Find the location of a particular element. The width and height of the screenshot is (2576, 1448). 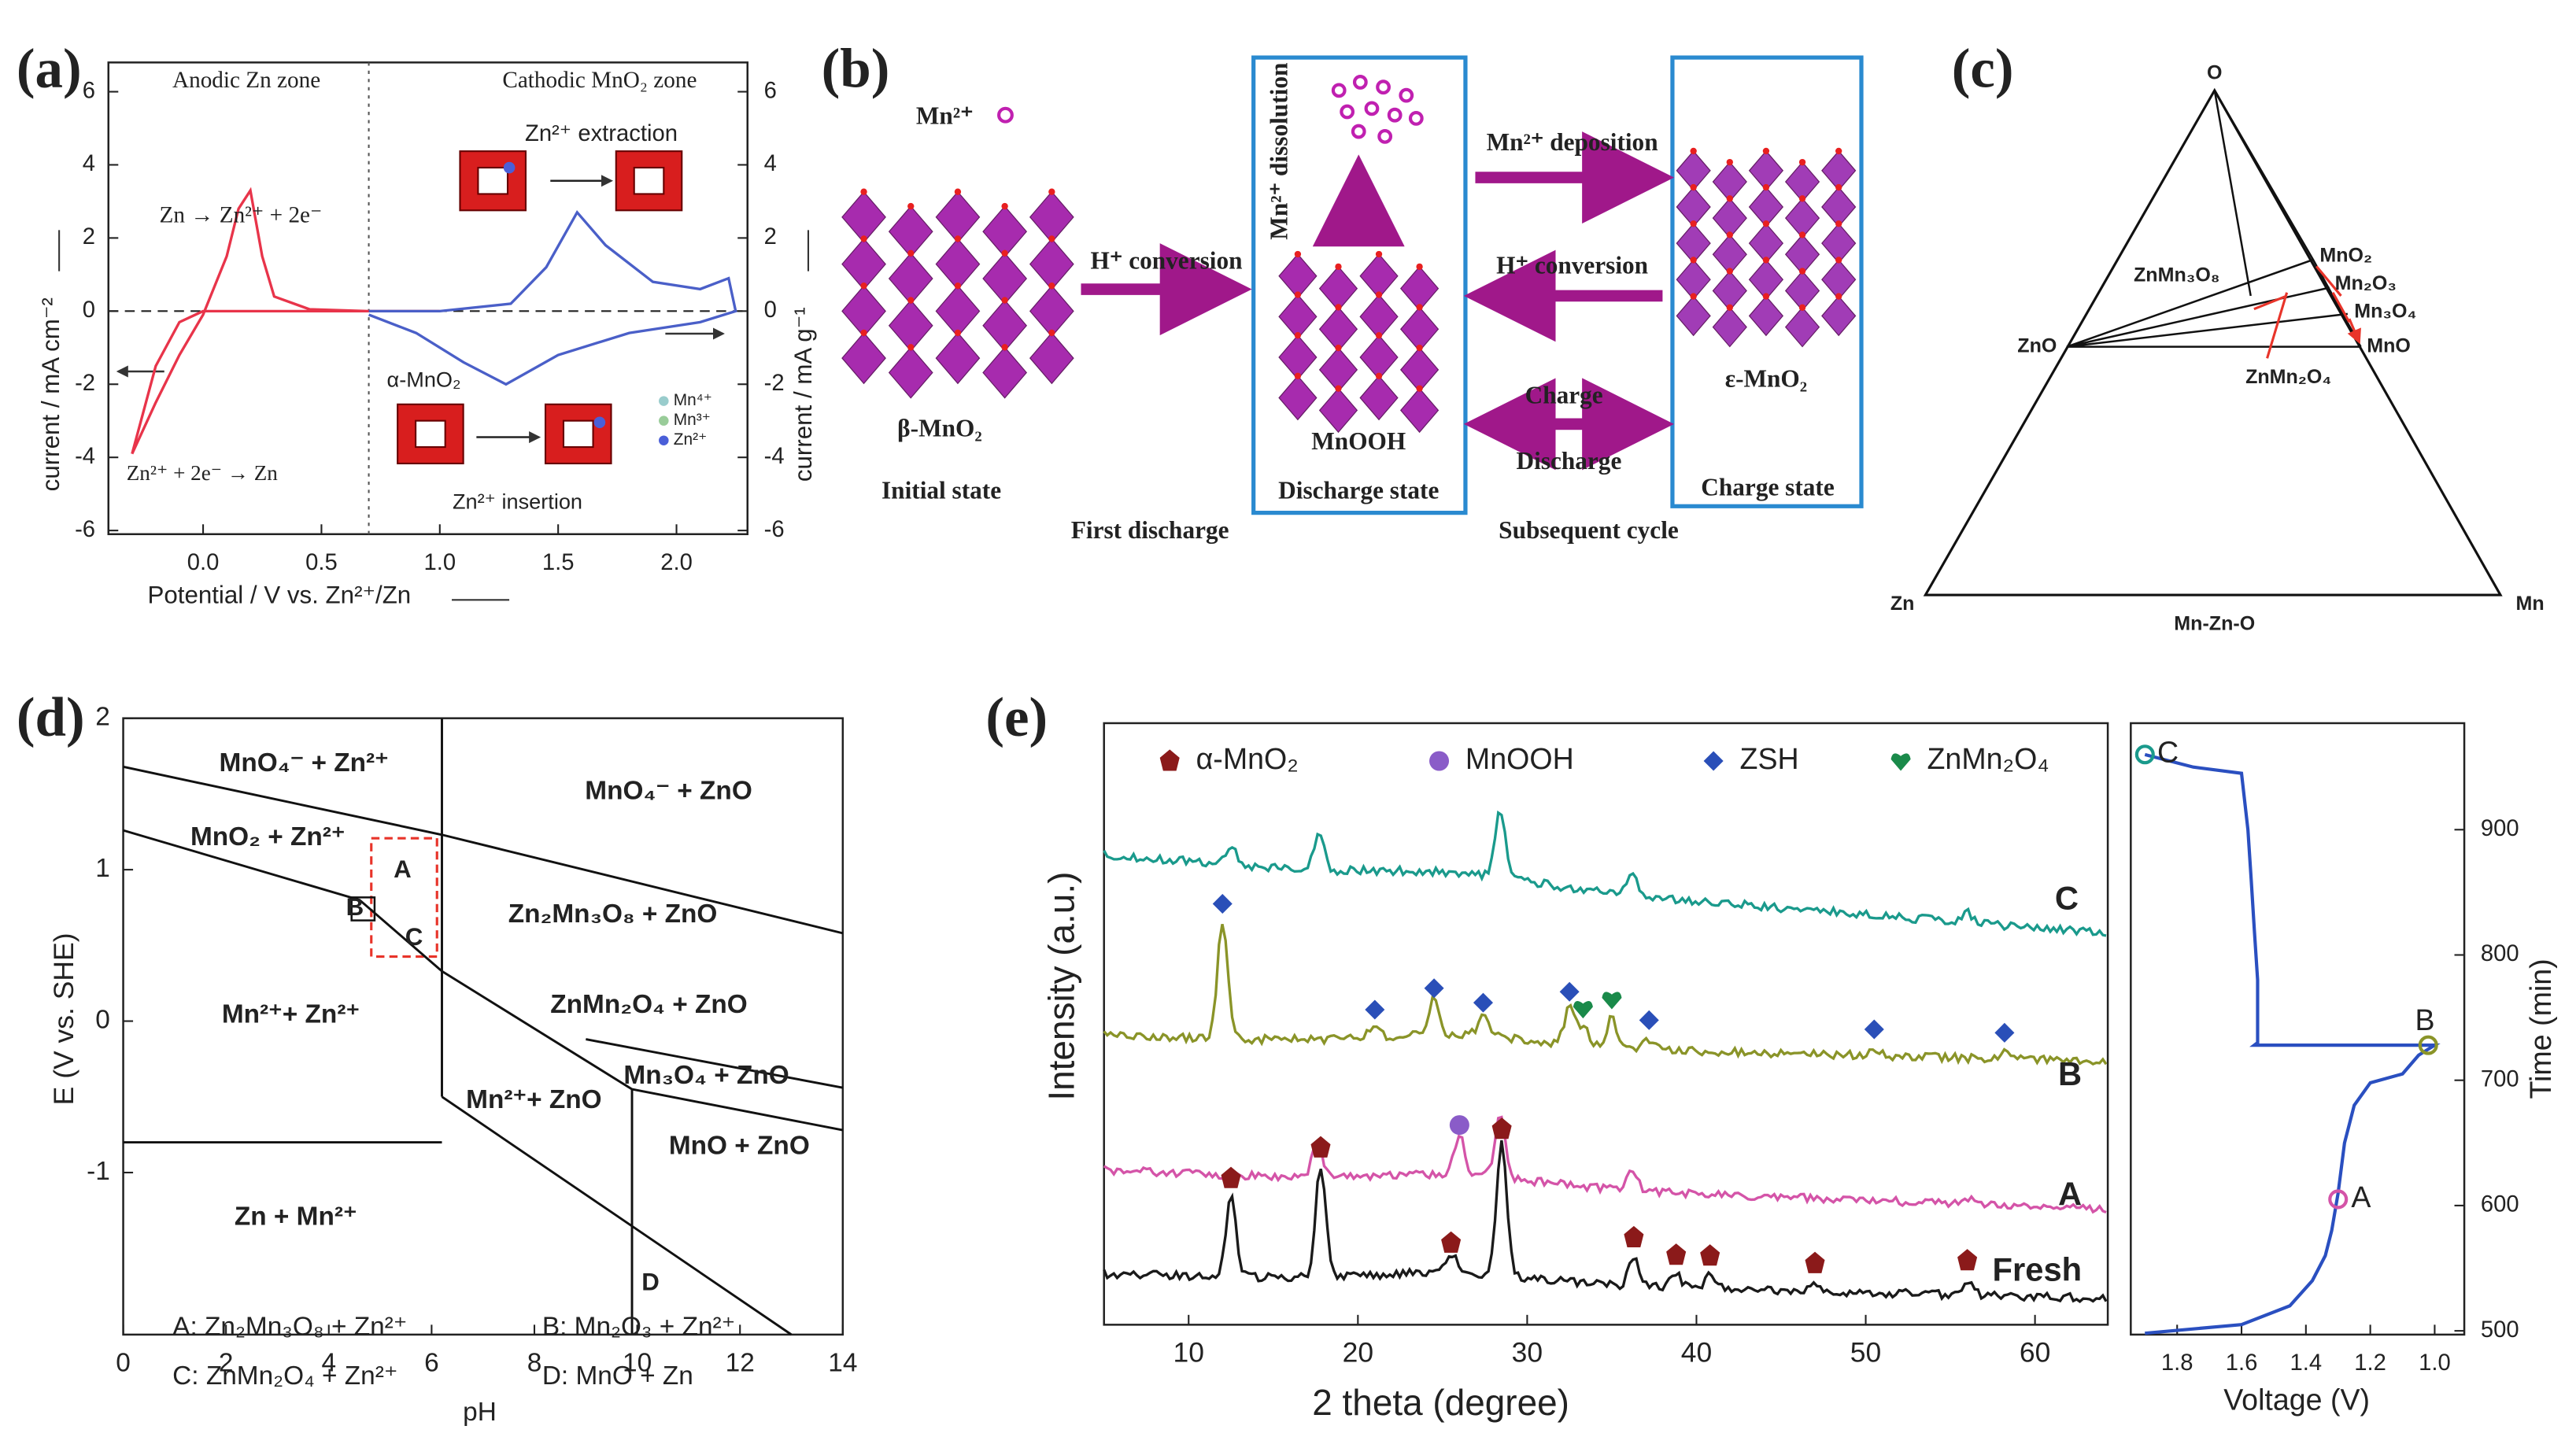

tunnel-core is located at coordinates (578, 434).